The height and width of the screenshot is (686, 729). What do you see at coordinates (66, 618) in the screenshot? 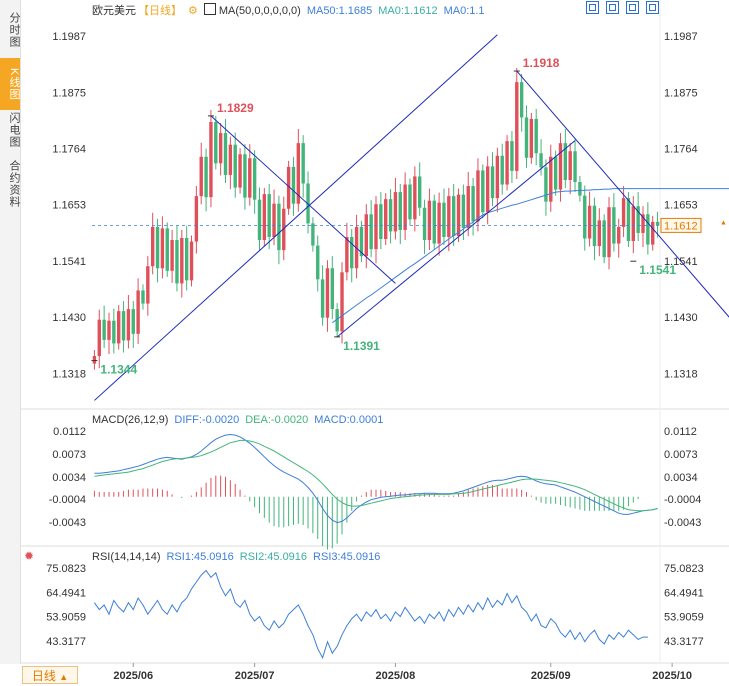
I see `rsi-tick-left: 53.9059` at bounding box center [66, 618].